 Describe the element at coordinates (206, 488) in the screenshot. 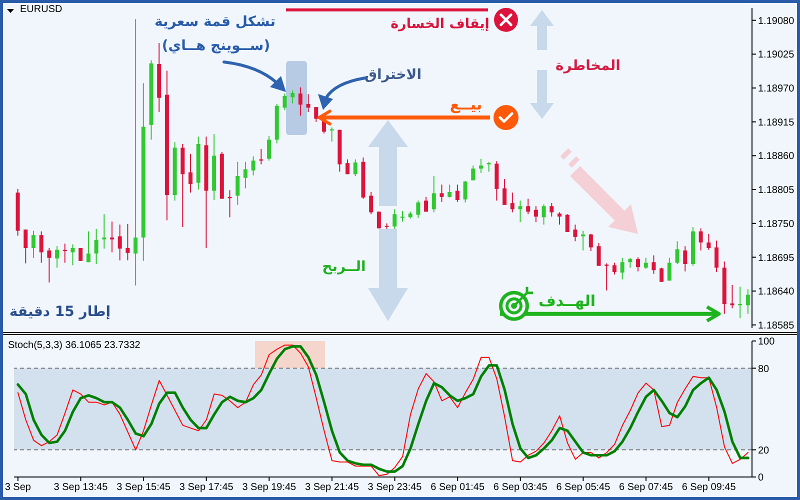

I see `x-tick-label: 3 Sep 17:45` at that location.